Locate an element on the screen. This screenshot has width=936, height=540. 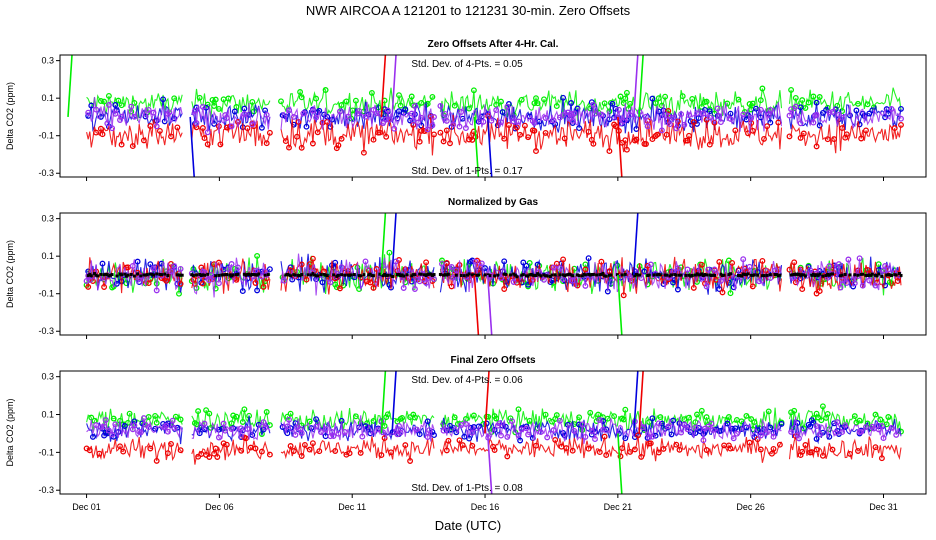
y-tick-label: 0.3 is located at coordinates (47, 219).